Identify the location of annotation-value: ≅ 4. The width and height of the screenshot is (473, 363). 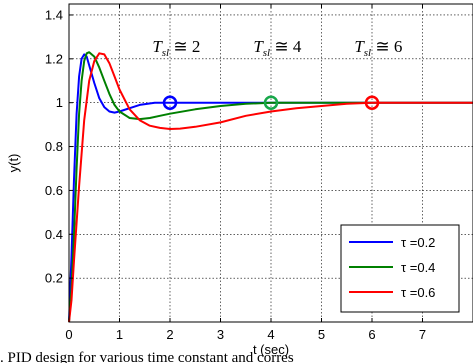
(286, 46).